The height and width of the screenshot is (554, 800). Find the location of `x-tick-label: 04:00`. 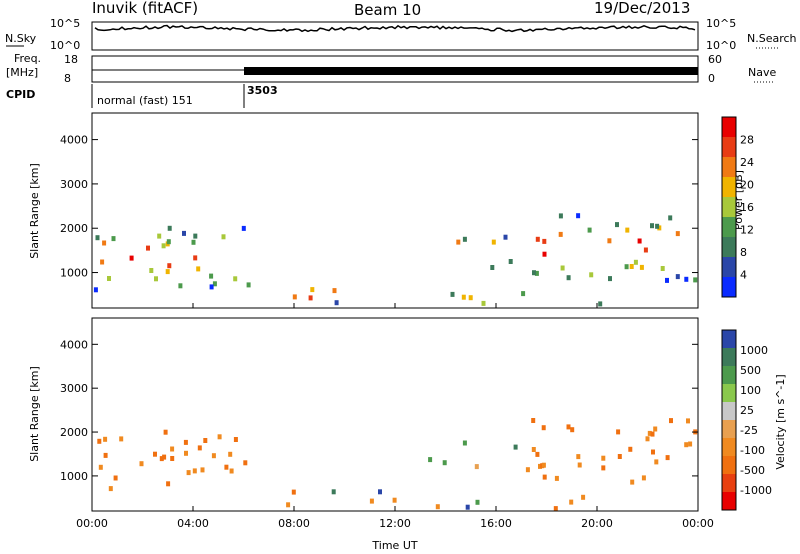

x-tick-label: 04:00 is located at coordinates (193, 523).